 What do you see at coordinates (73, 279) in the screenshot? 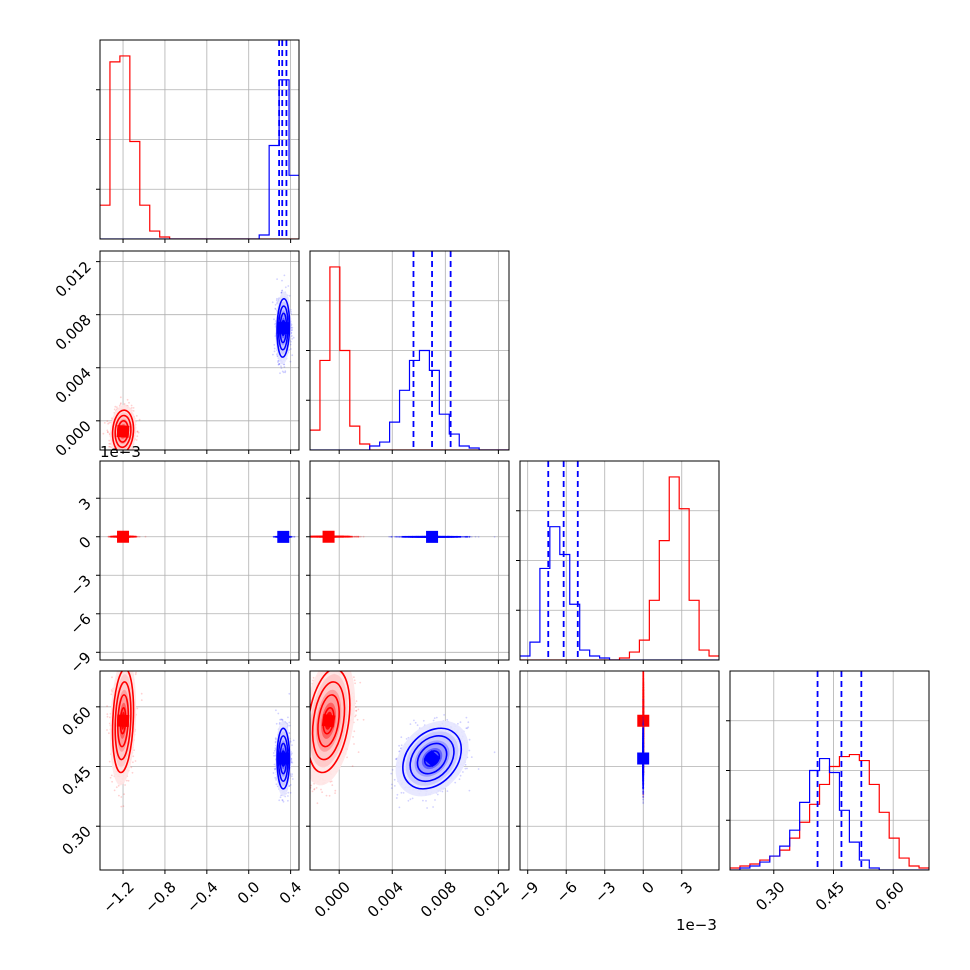
I see `y-tick-label: 0.012` at bounding box center [73, 279].